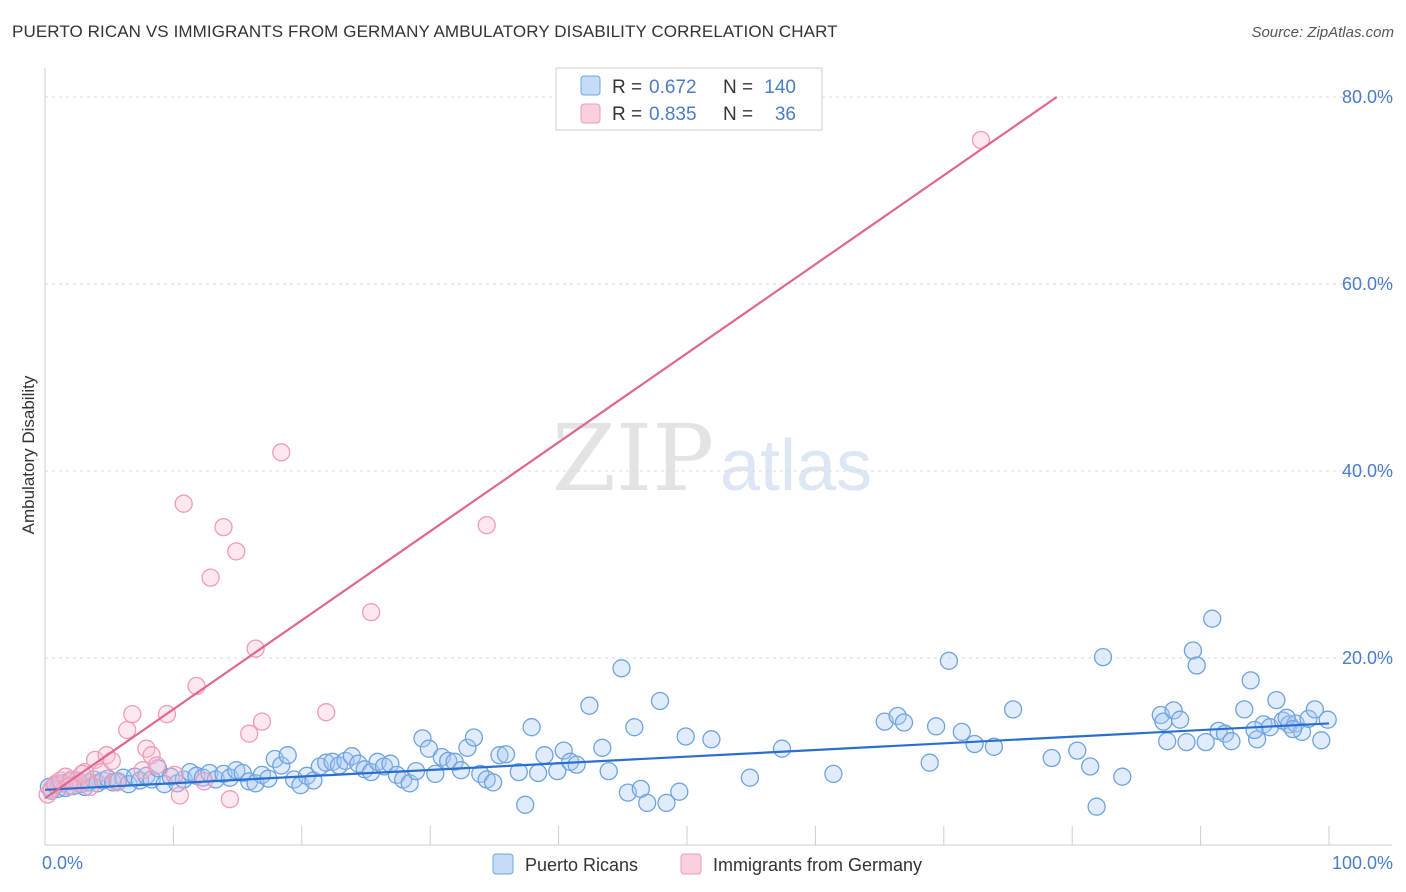 The height and width of the screenshot is (892, 1406). I want to click on y-tick-labels: 20.0% 40.0% 60.0% 80.0%, so click(1367, 377).